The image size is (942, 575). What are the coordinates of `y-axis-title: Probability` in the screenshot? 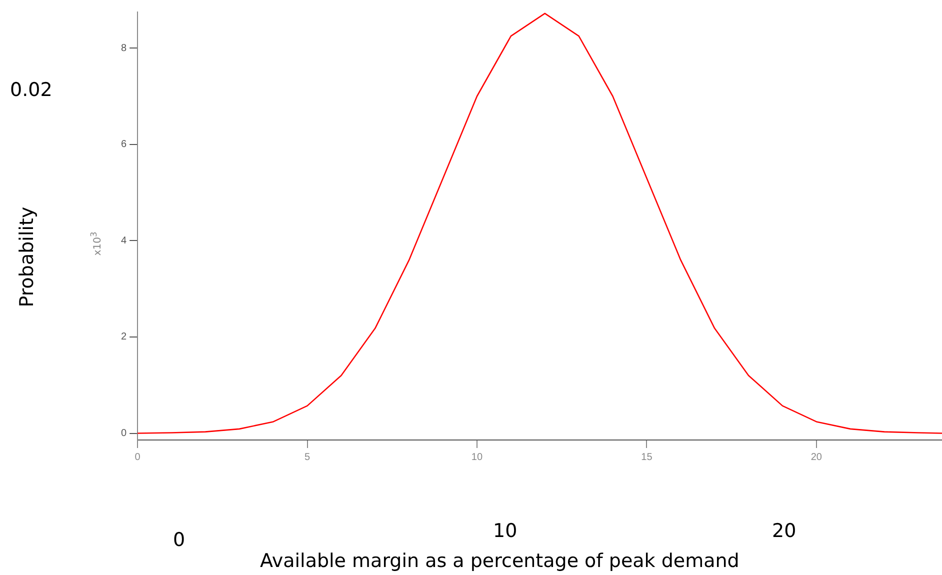 It's located at (27, 257).